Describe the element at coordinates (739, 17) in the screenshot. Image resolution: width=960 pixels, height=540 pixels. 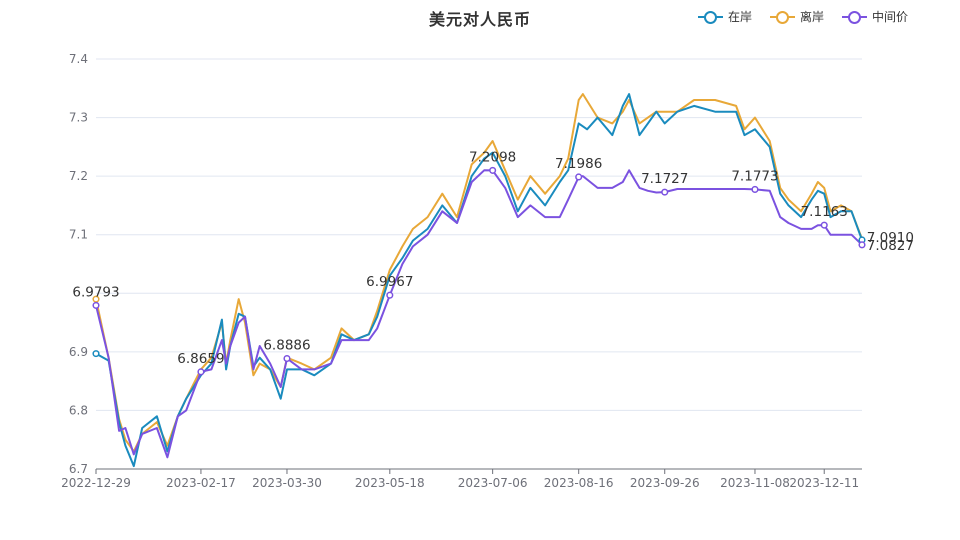
I see `legend-label-onshore: 在岸` at that location.